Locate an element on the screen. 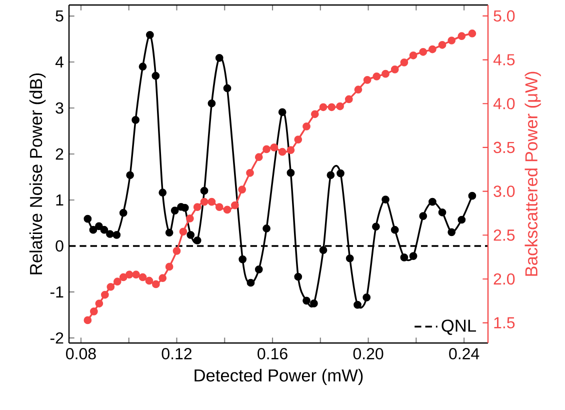 The width and height of the screenshot is (565, 410). y2-axis-title: Backscattered Power (μW) is located at coordinates (532, 174).